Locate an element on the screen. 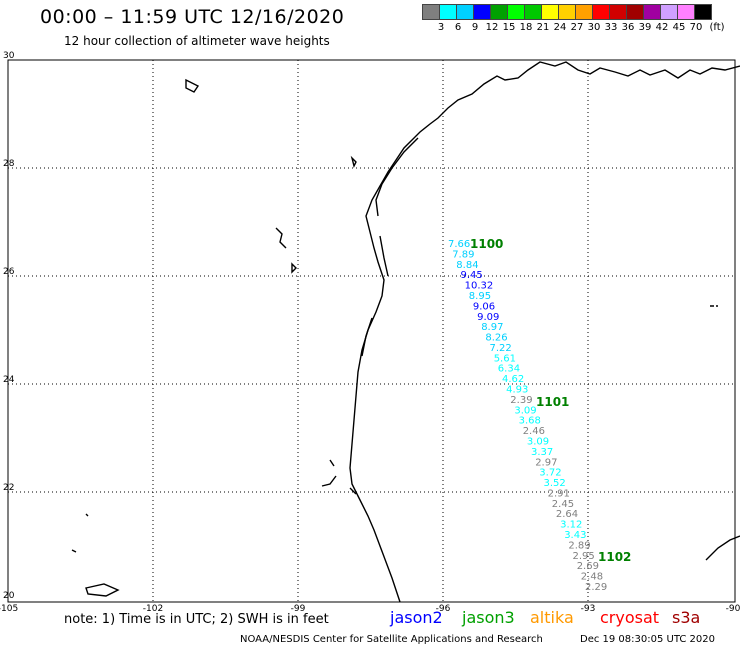  wave-height-label: 3.37 is located at coordinates (542, 452).